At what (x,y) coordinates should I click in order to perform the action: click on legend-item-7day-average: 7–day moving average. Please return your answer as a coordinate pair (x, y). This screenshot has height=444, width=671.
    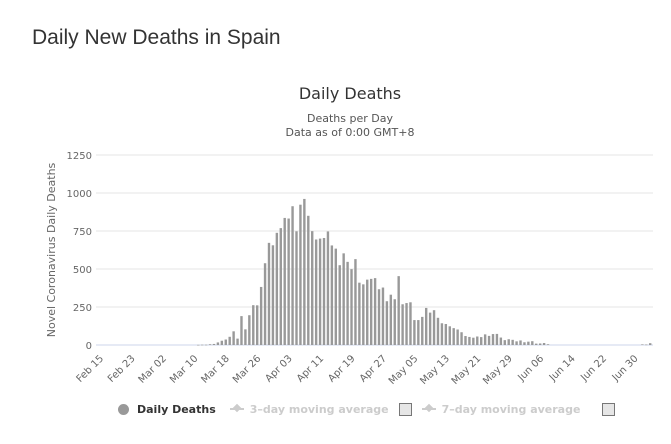
    Looking at the image, I should click on (500, 409).